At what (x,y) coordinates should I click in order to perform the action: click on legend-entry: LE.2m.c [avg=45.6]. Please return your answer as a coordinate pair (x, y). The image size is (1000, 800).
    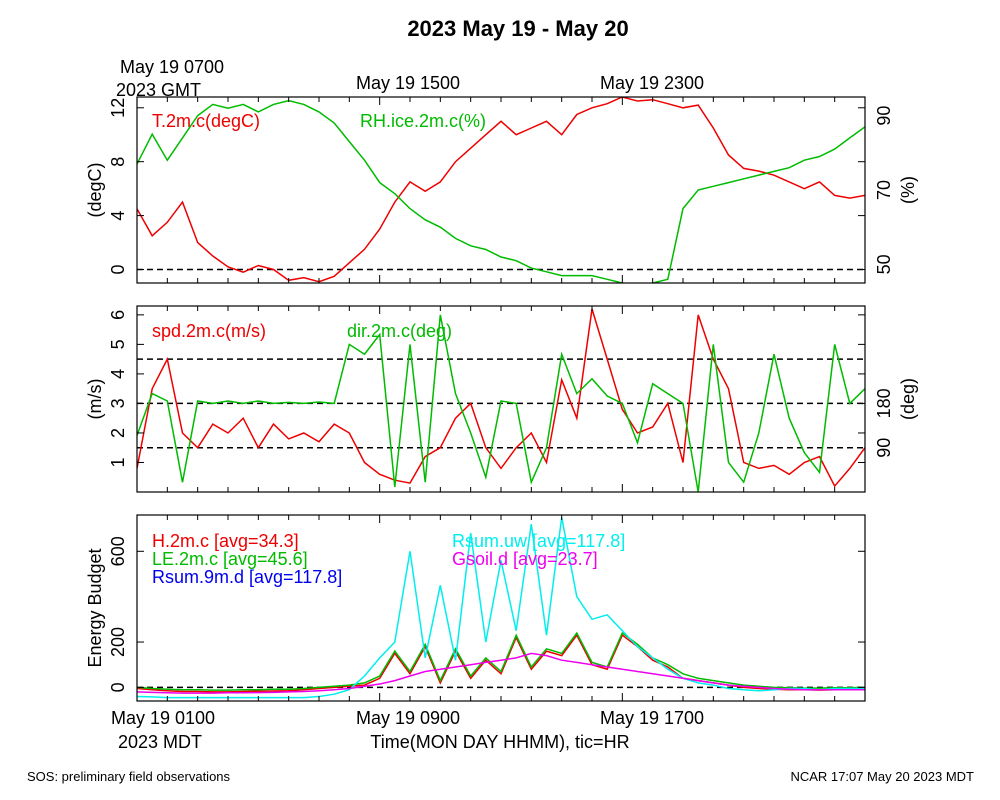
    Looking at the image, I should click on (230, 559).